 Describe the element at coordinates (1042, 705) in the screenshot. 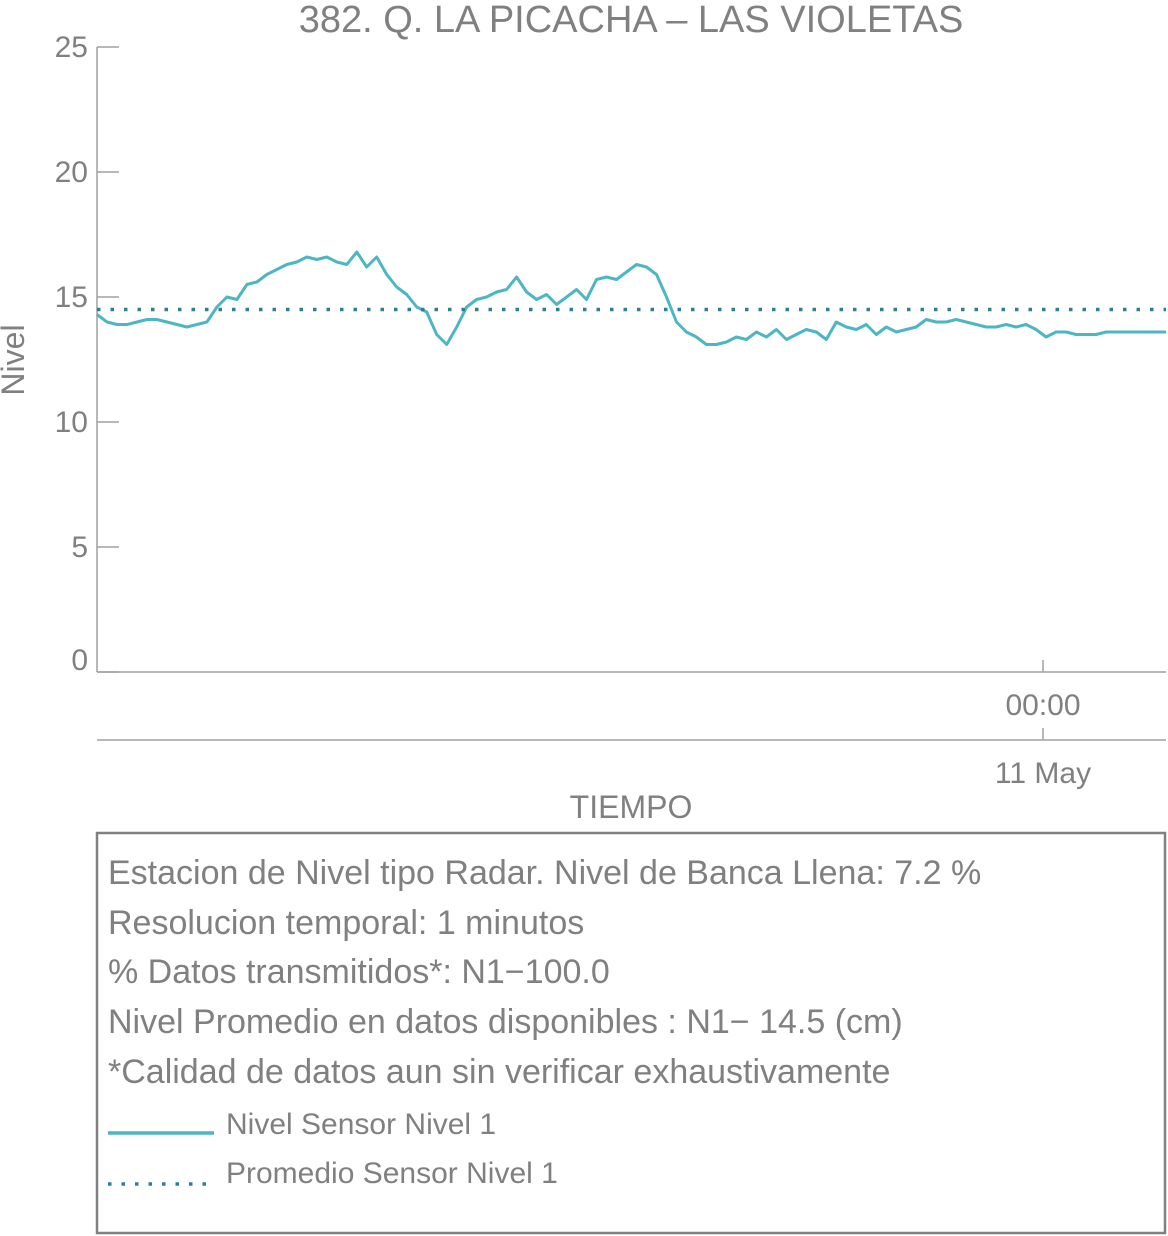

I see `x-tick-label-time: 00:00` at that location.